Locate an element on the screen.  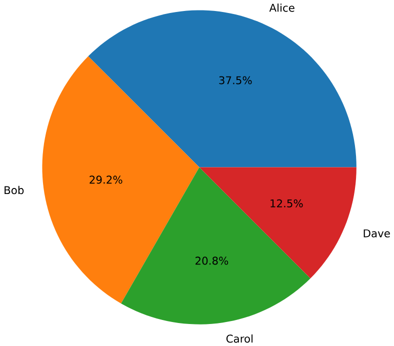
slice-label: Carol is located at coordinates (239, 338).